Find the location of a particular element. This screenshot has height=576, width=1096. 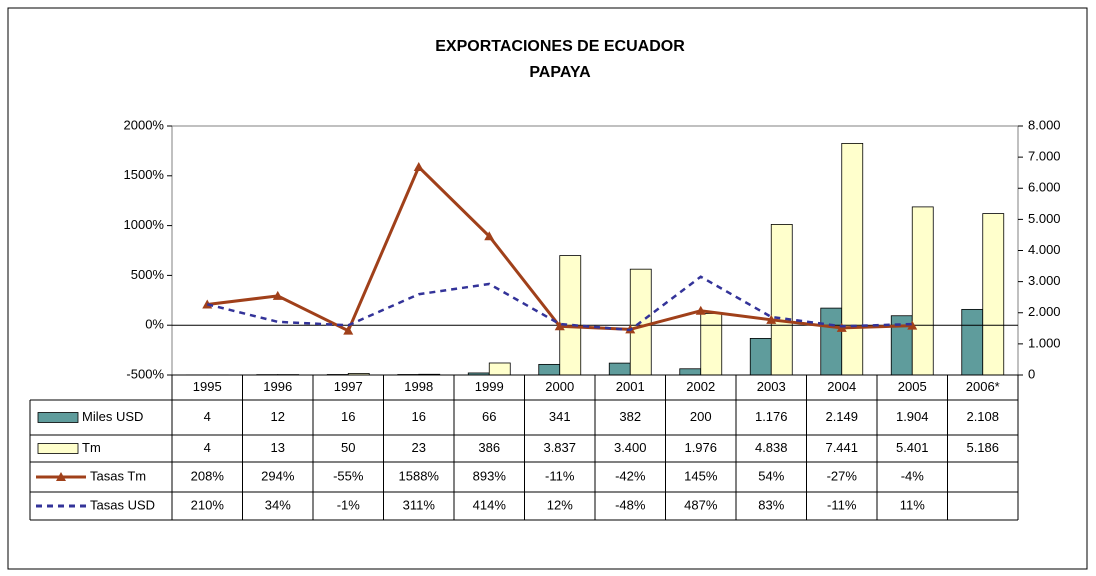

y-tick-label: 0% is located at coordinates (154, 324).